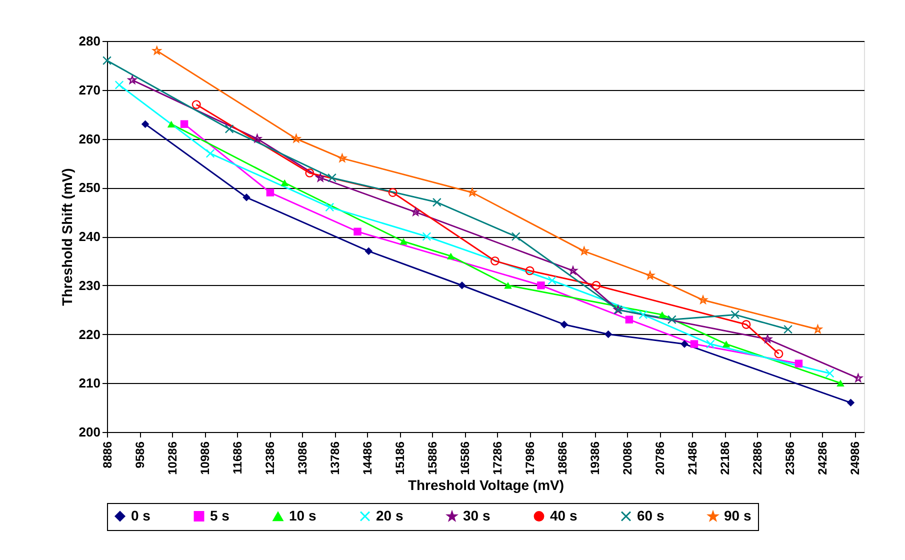  What do you see at coordinates (595, 458) in the screenshot?
I see `x-tick-label: 19386` at bounding box center [595, 458].